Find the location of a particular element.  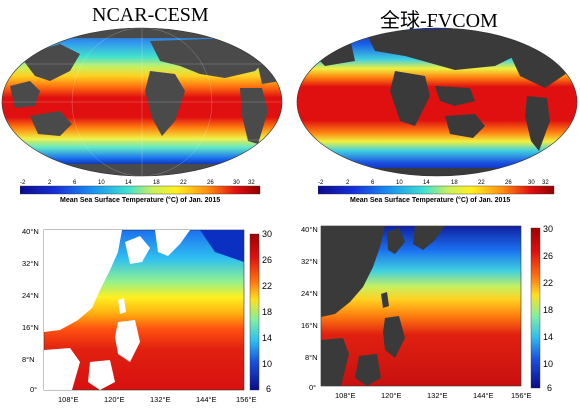

colorbar-ncar-cesm: -2 2 6 10 14 18 22 26 30 32 is located at coordinates (140, 187).